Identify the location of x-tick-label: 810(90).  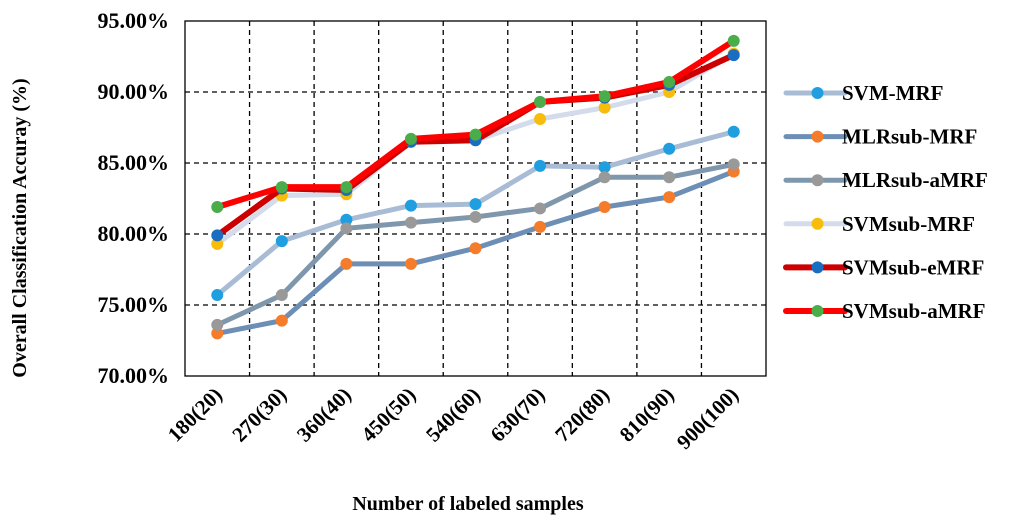
(647, 415).